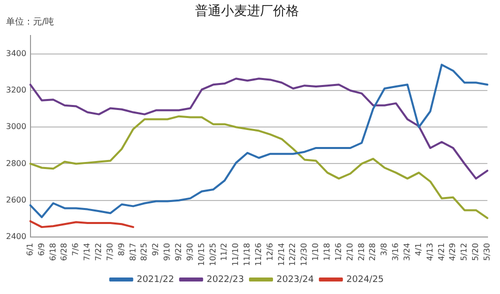 This screenshot has height=294, width=500. I want to click on x-tick-label: 10/15, so click(201, 254).